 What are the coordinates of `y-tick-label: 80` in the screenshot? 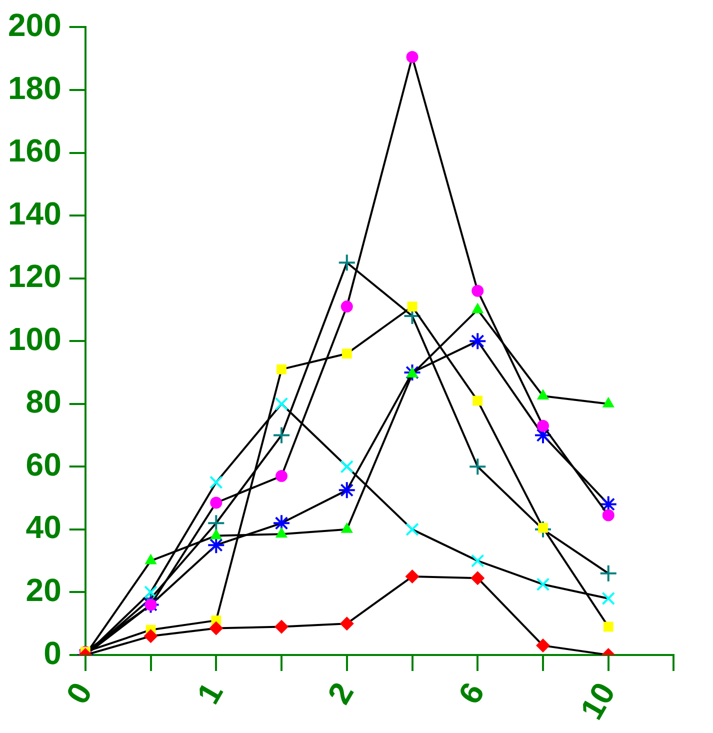 It's located at (44, 402).